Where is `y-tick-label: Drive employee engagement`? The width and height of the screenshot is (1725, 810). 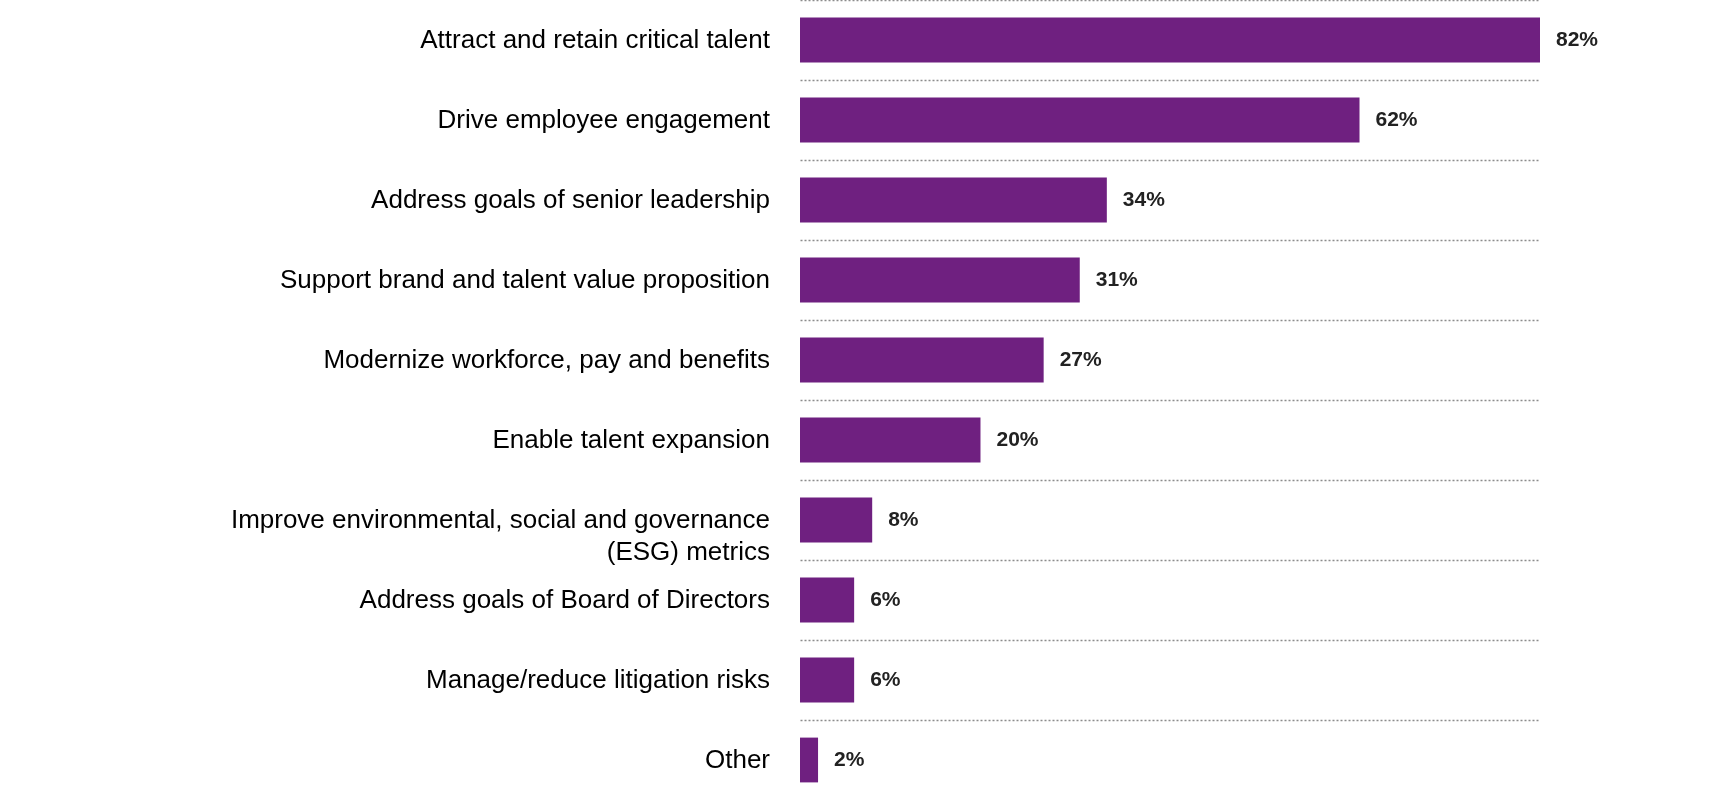
y-tick-label: Drive employee engagement is located at coordinates (604, 119).